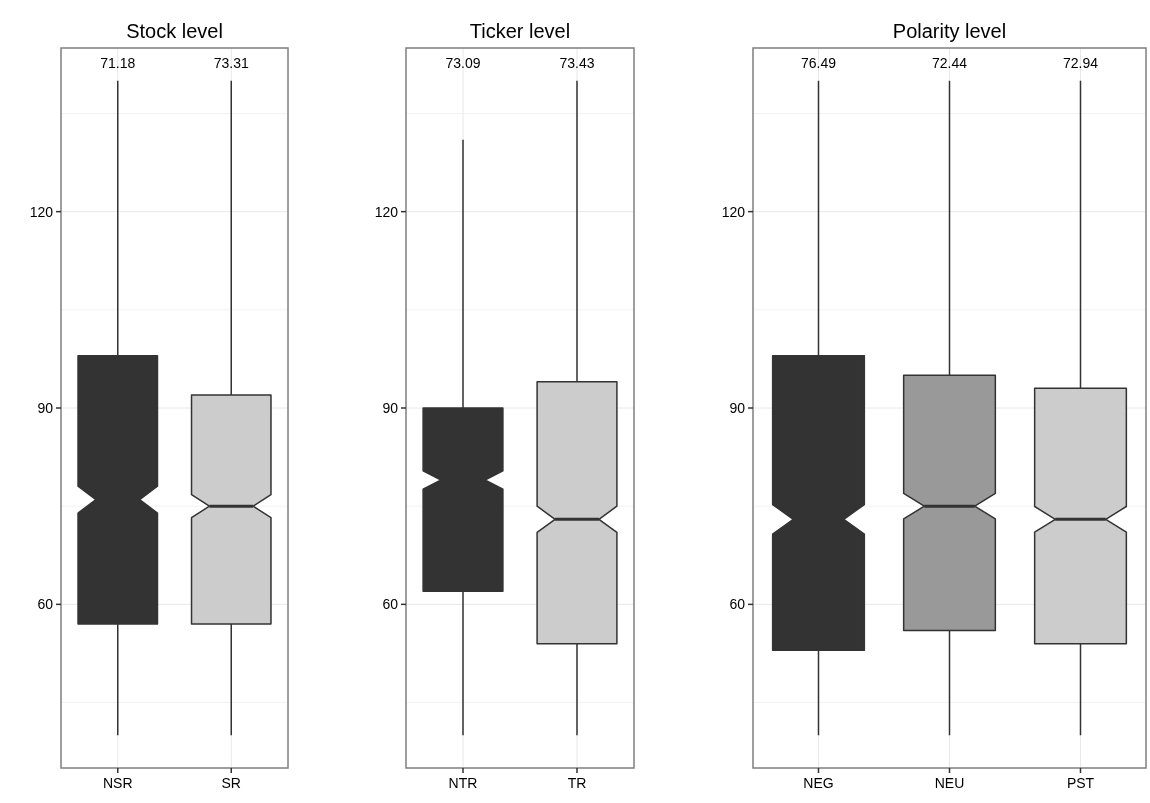 The width and height of the screenshot is (1150, 803). I want to click on chart-title: Polarity level, so click(949, 31).